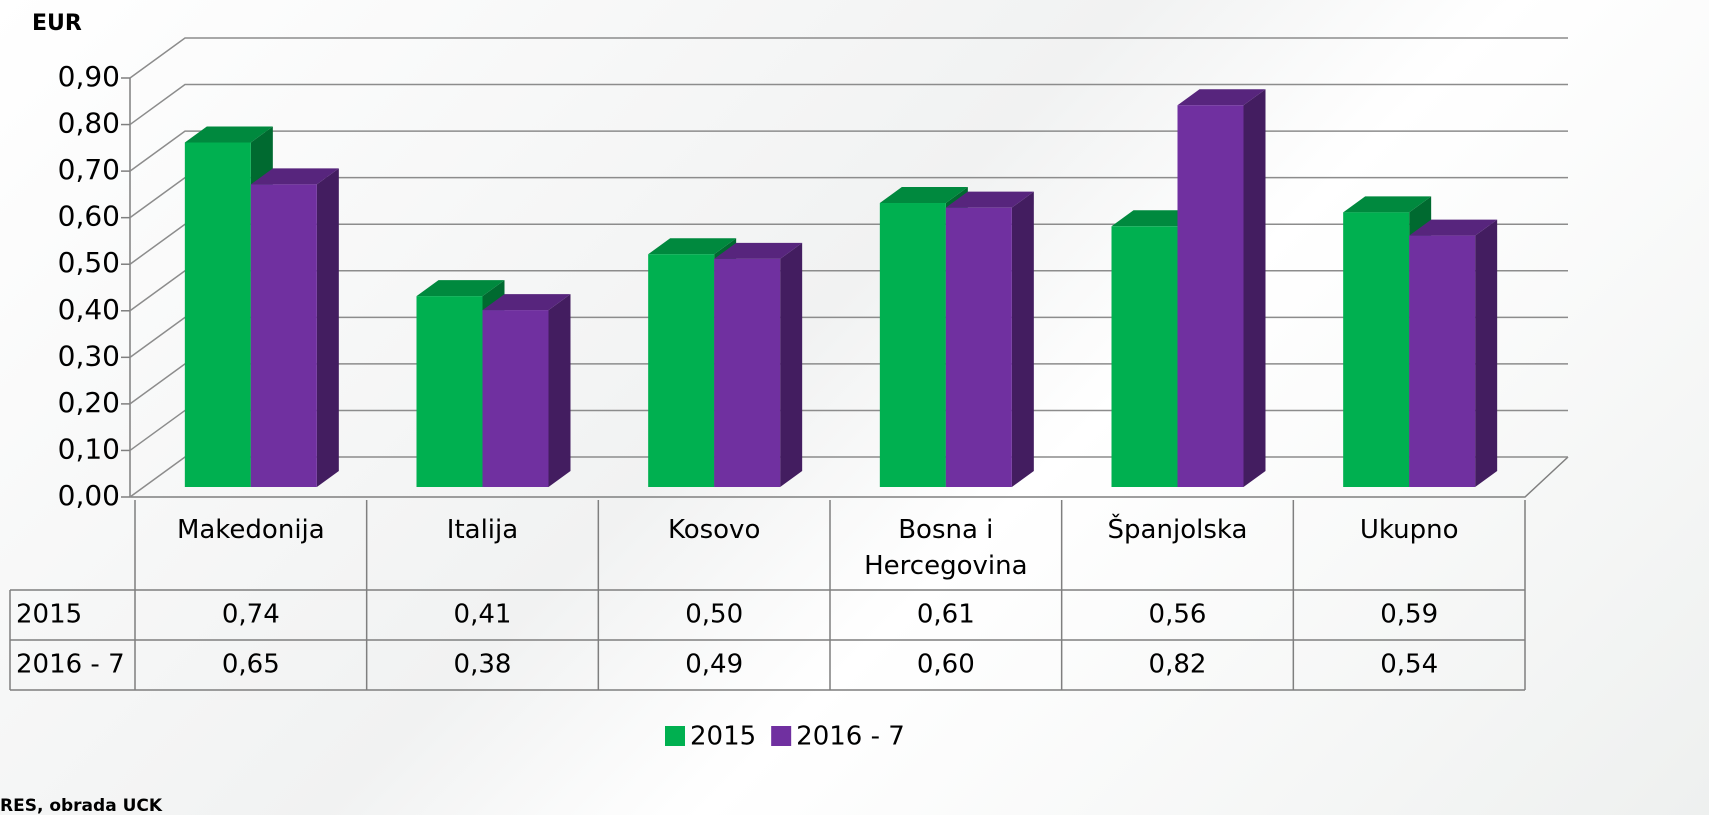 This screenshot has width=1709, height=815. I want to click on y-tick-label: 0,00, so click(89, 495).